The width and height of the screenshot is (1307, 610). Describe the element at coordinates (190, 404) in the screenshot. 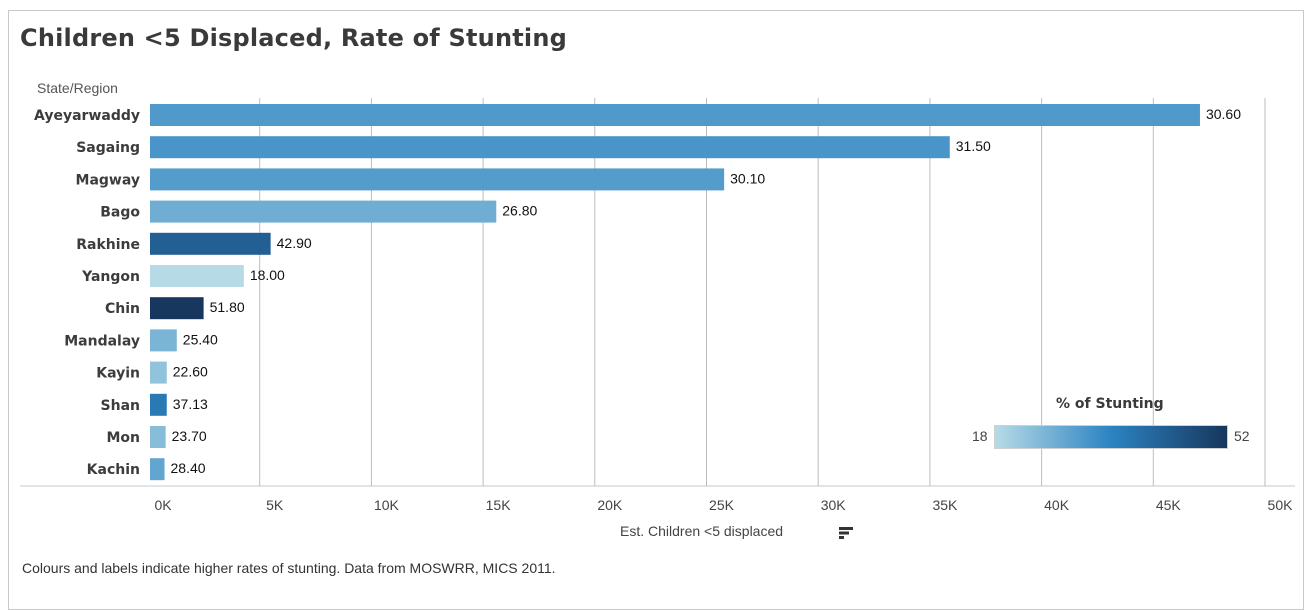

I see `data-label: 37.13` at that location.